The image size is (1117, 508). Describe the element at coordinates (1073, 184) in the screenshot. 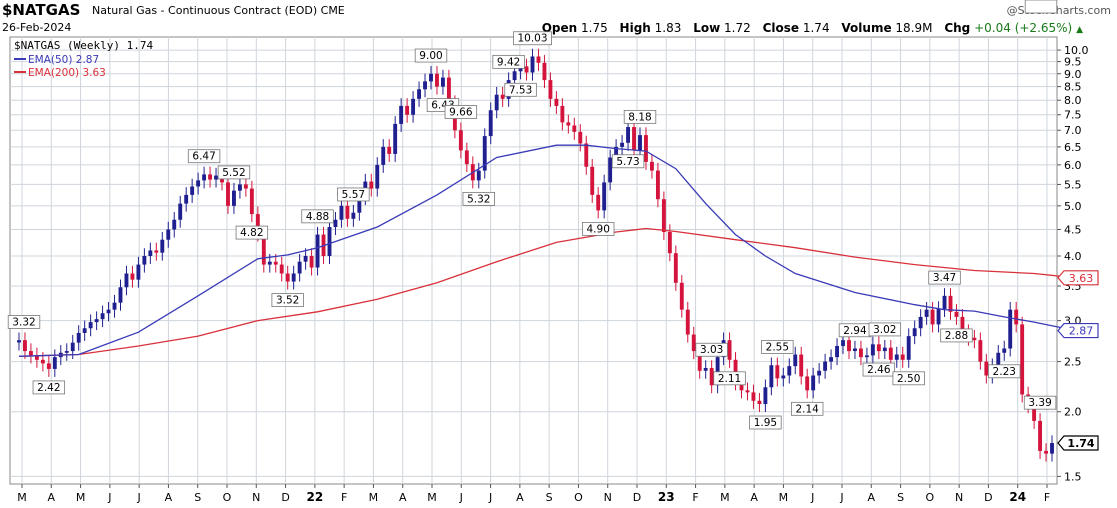

I see `y-tick-label: 5.5` at that location.